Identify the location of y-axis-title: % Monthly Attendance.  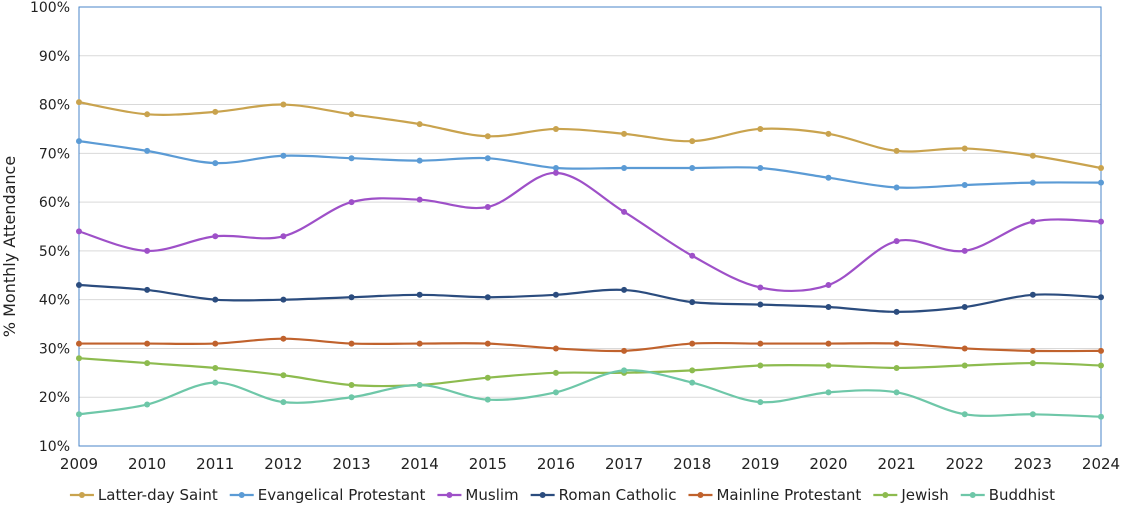
(9, 246).